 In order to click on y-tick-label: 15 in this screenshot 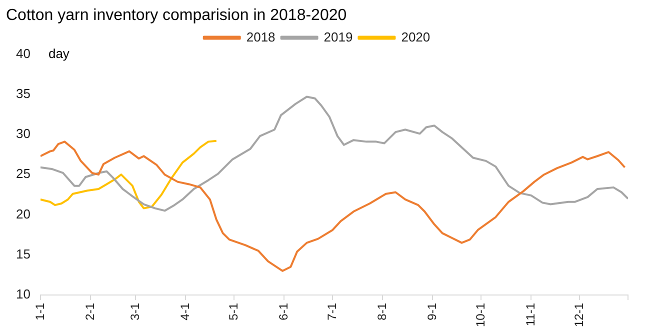, I will do `click(23, 254)`.